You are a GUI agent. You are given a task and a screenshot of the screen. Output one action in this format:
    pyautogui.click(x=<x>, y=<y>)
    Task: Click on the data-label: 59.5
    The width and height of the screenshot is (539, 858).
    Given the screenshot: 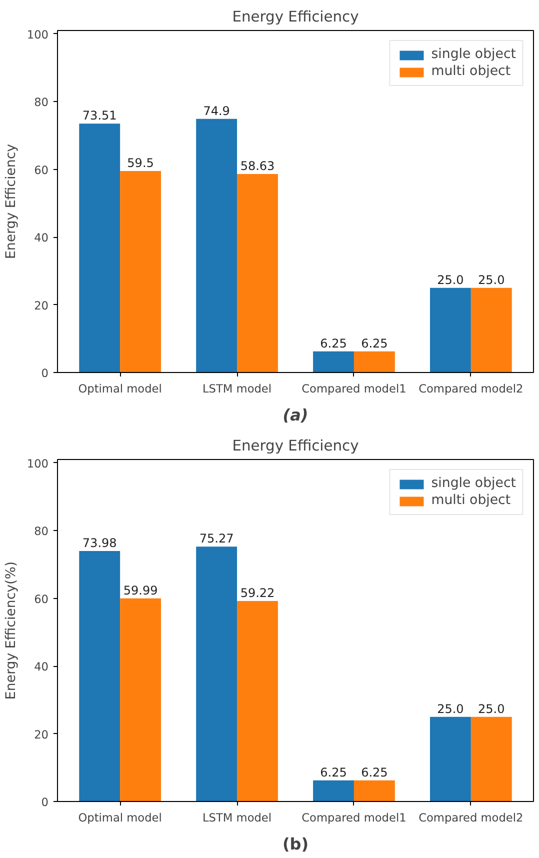 What is the action you would take?
    pyautogui.click(x=140, y=163)
    